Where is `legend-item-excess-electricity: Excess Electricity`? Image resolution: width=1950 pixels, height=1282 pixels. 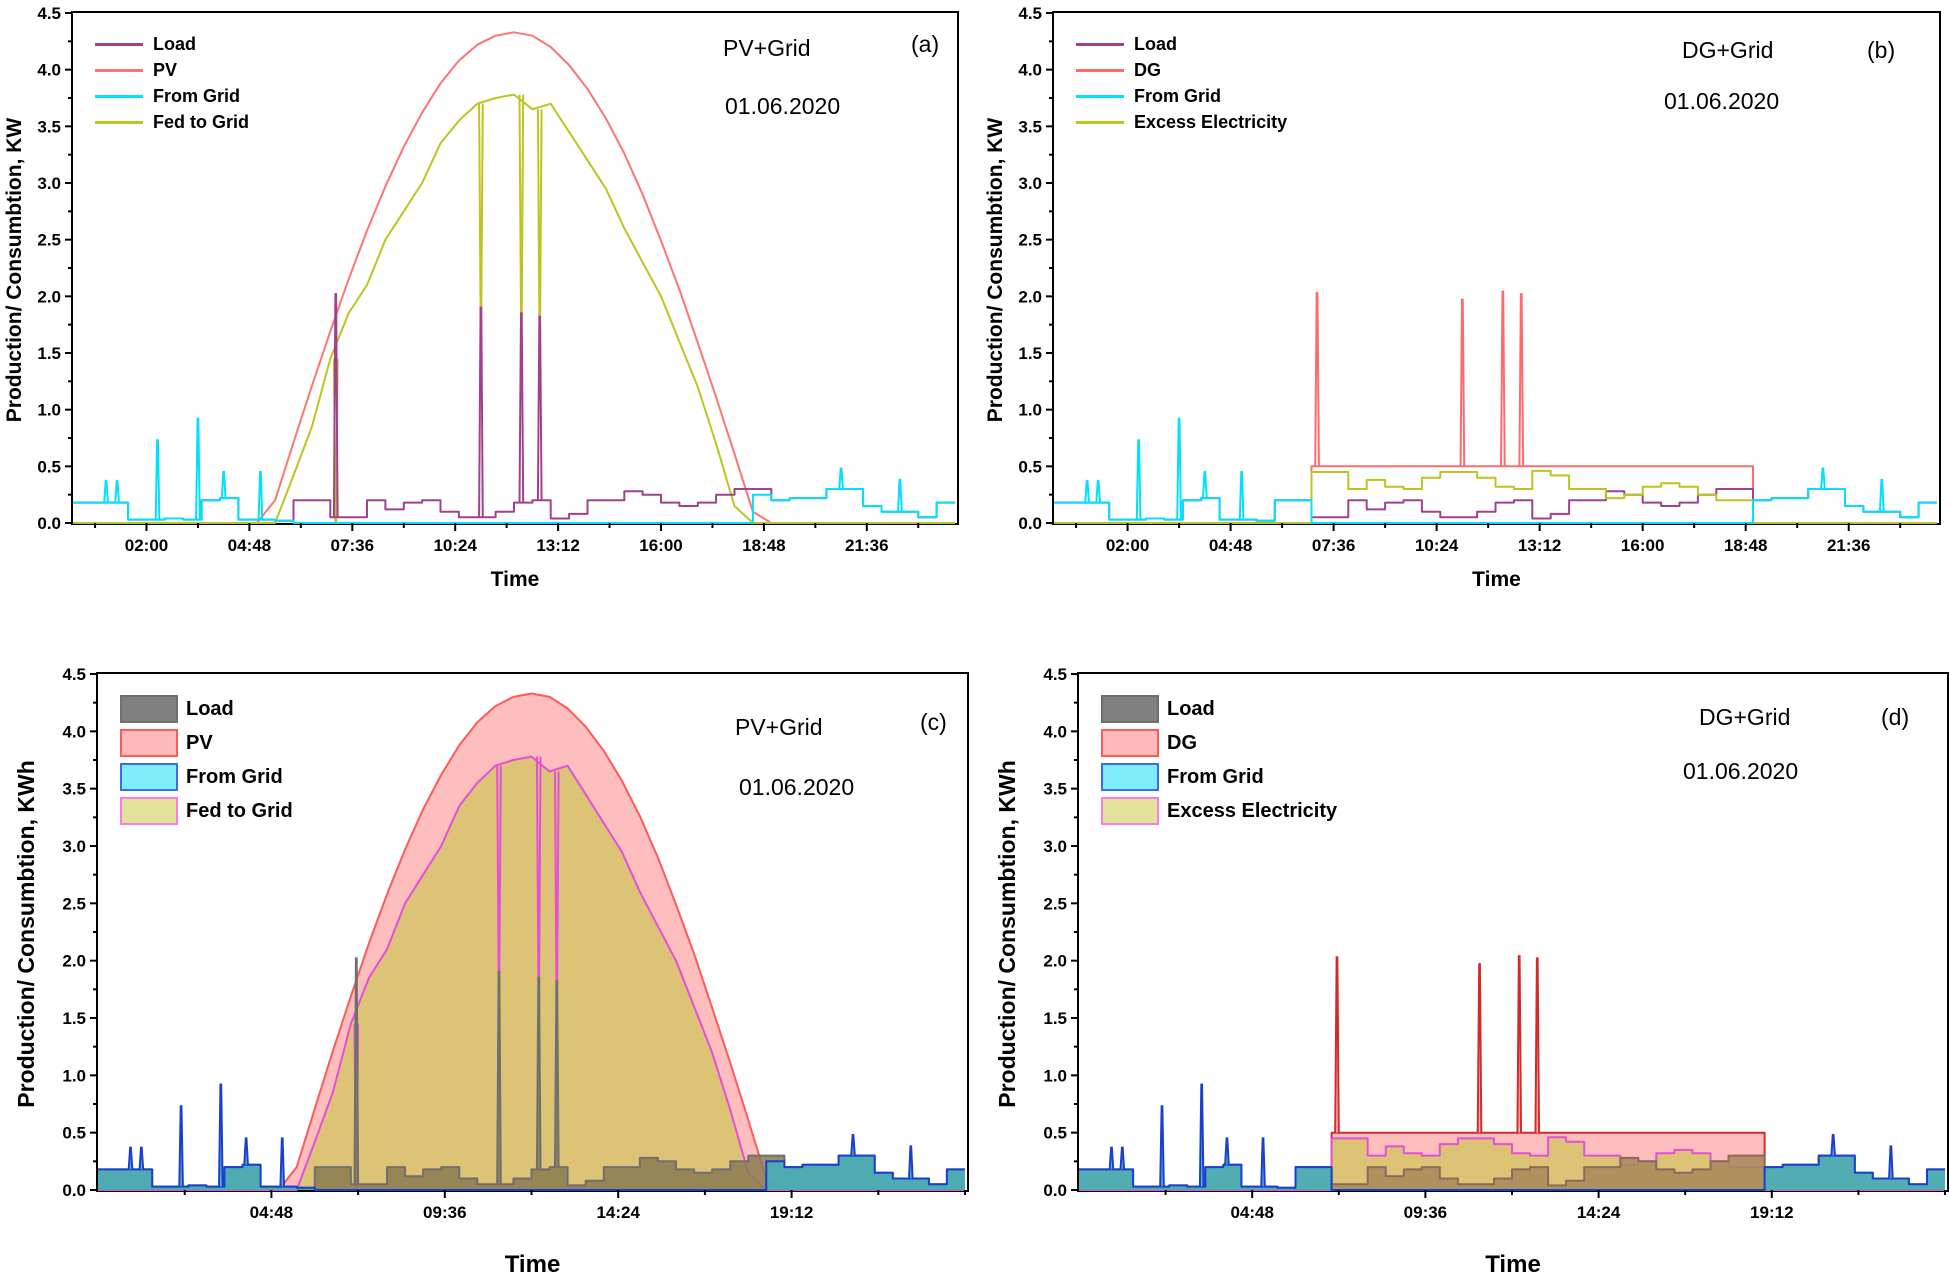 legend-item-excess-electricity: Excess Electricity is located at coordinates (1219, 811).